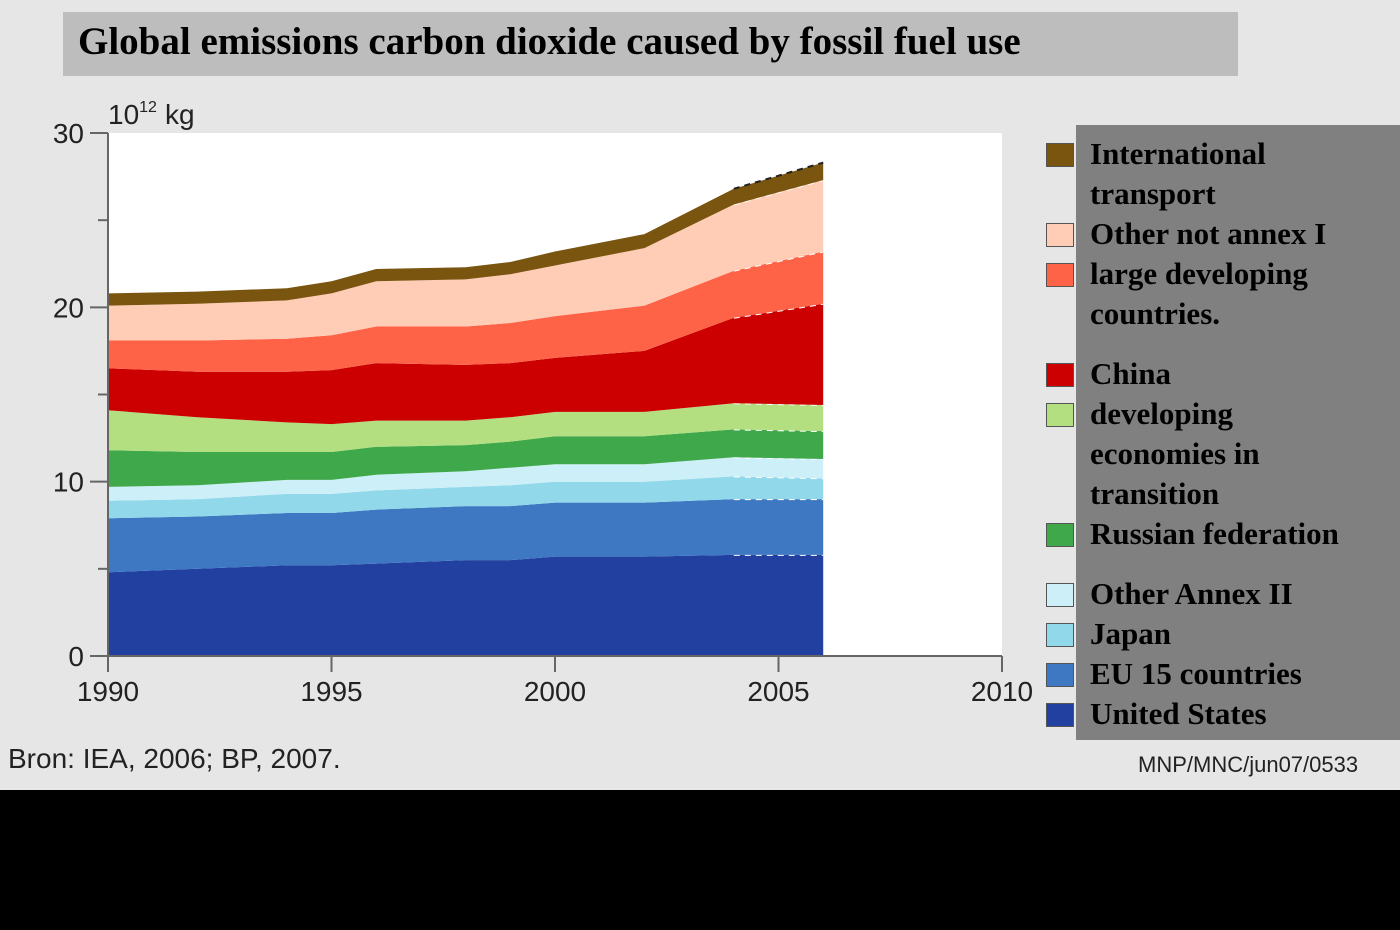 This screenshot has height=930, width=1400. I want to click on legend-label: Japan, so click(1130, 633).